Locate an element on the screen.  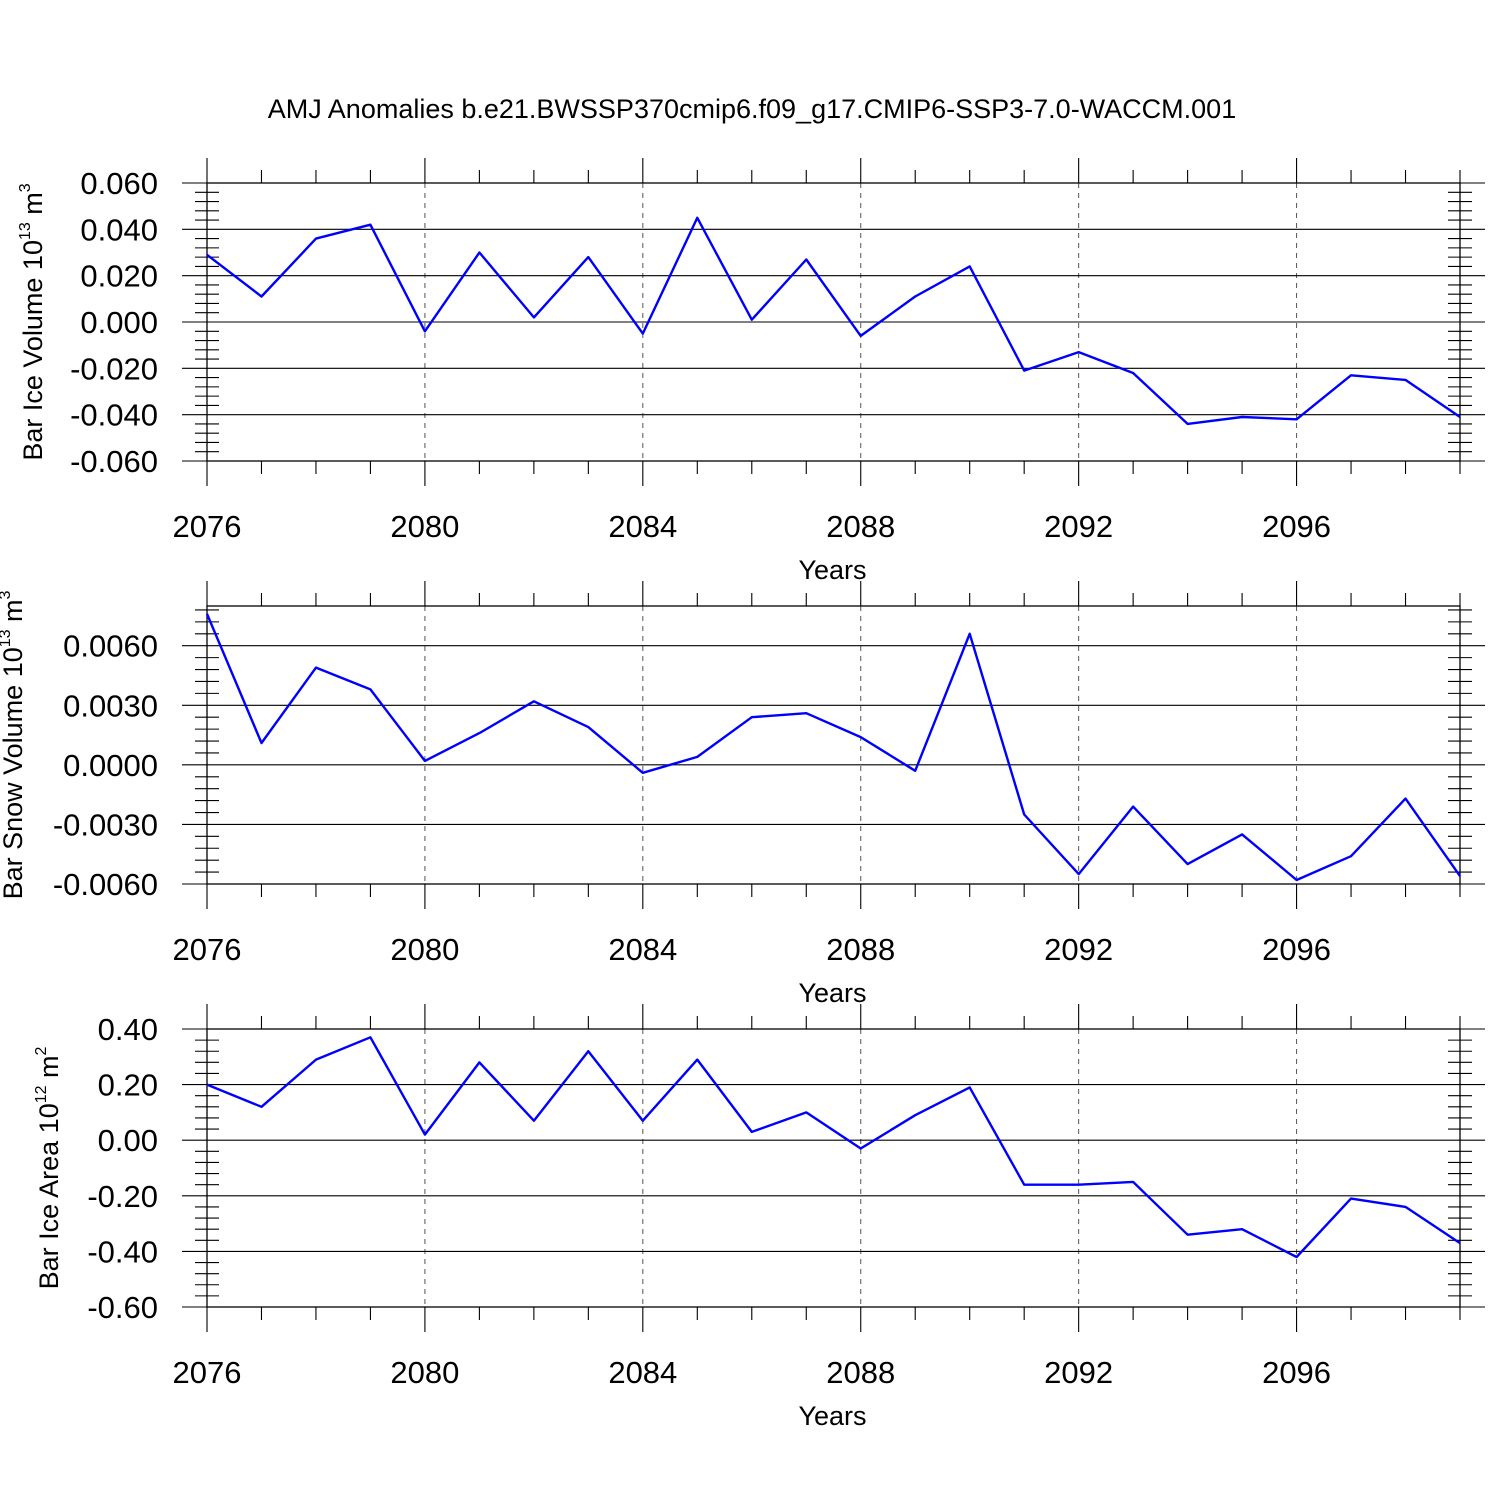
y-tick-label: 0.20 is located at coordinates (128, 1085).